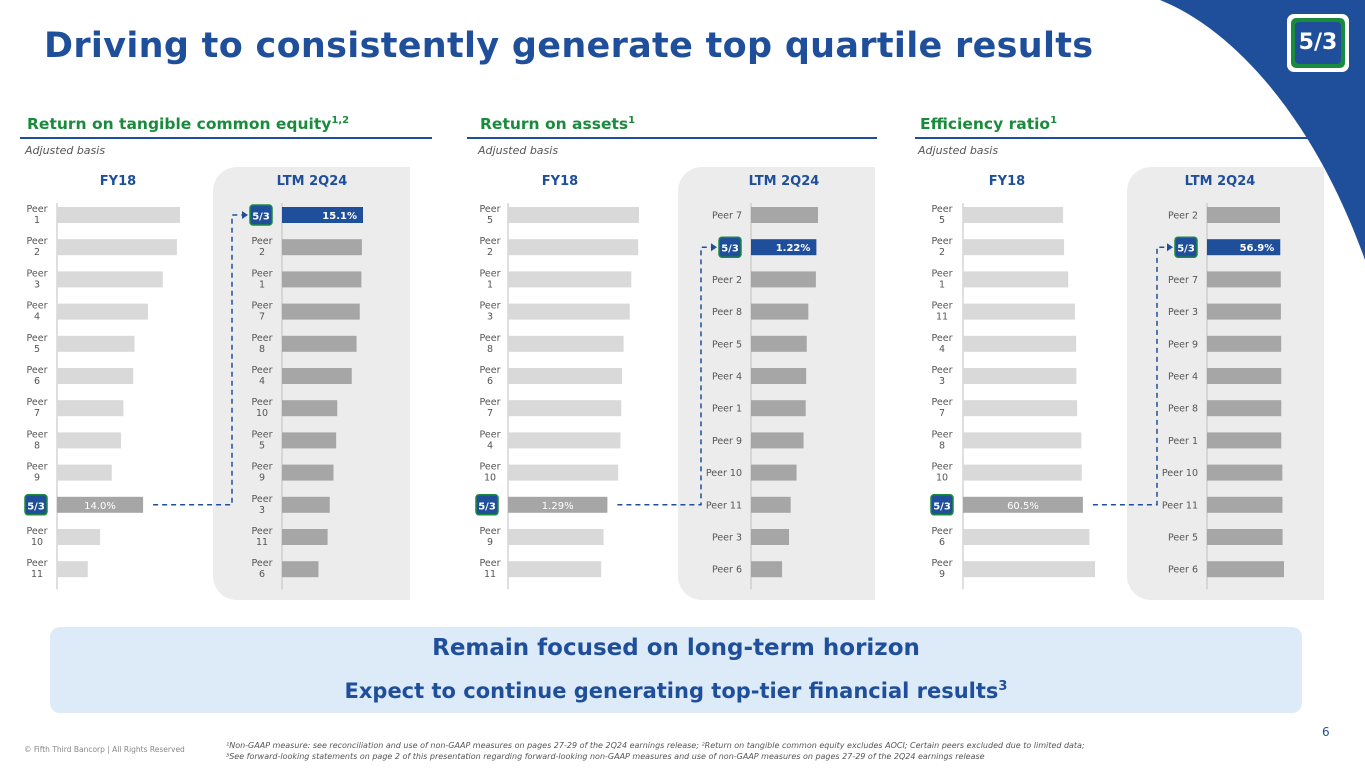  What do you see at coordinates (724, 473) in the screenshot?
I see `category-label: Peer 10` at bounding box center [724, 473].